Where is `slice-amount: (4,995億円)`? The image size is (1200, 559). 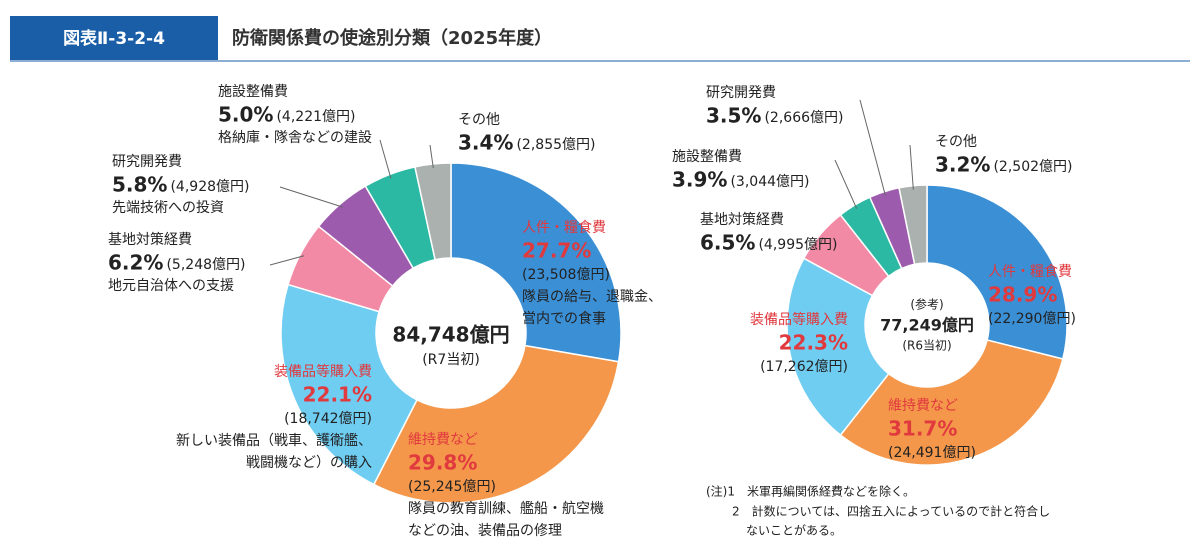 slice-amount: (4,995億円) is located at coordinates (797, 245).